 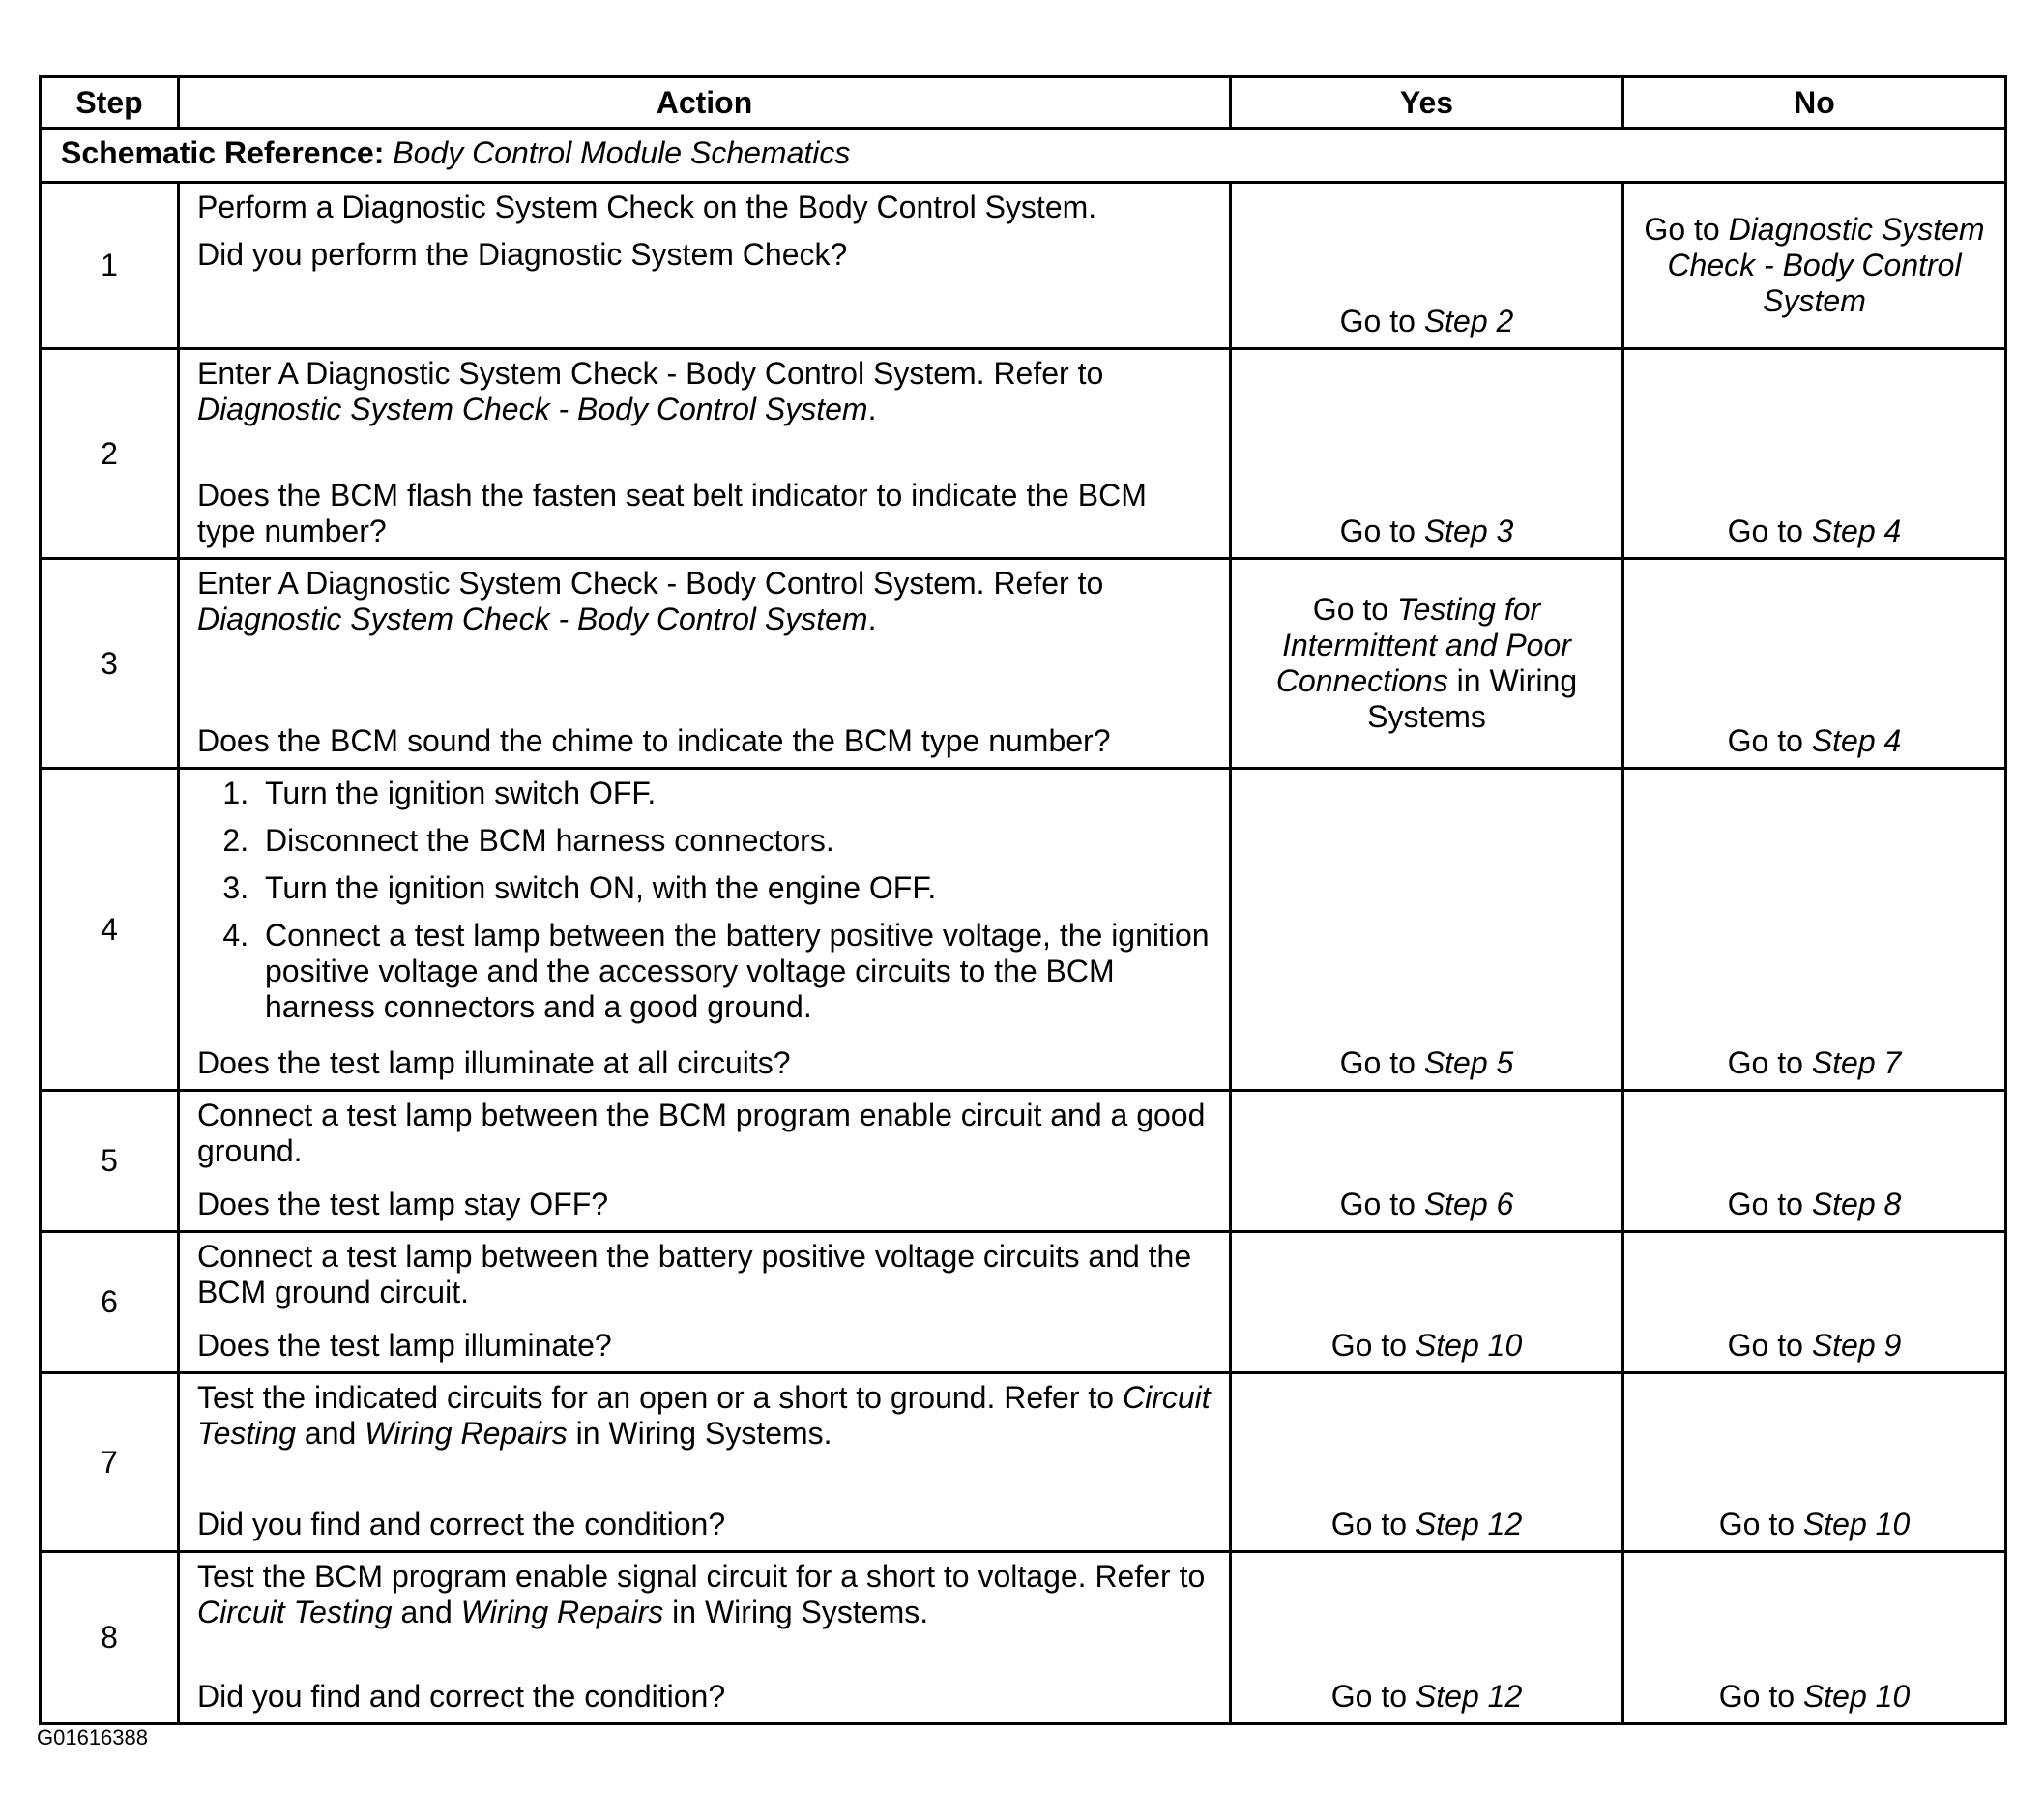 What do you see at coordinates (1814, 663) in the screenshot?
I see `no-result: Go to Step 4` at bounding box center [1814, 663].